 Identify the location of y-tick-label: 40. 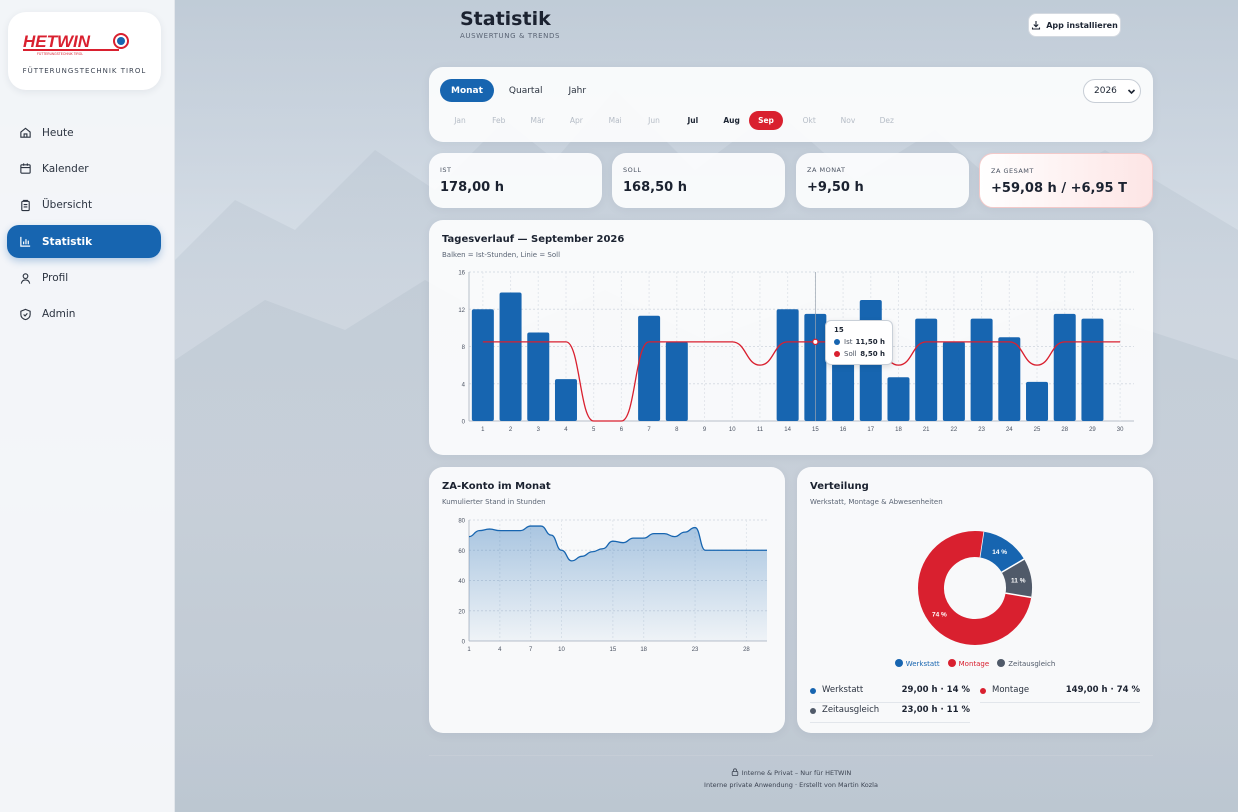
(461, 582).